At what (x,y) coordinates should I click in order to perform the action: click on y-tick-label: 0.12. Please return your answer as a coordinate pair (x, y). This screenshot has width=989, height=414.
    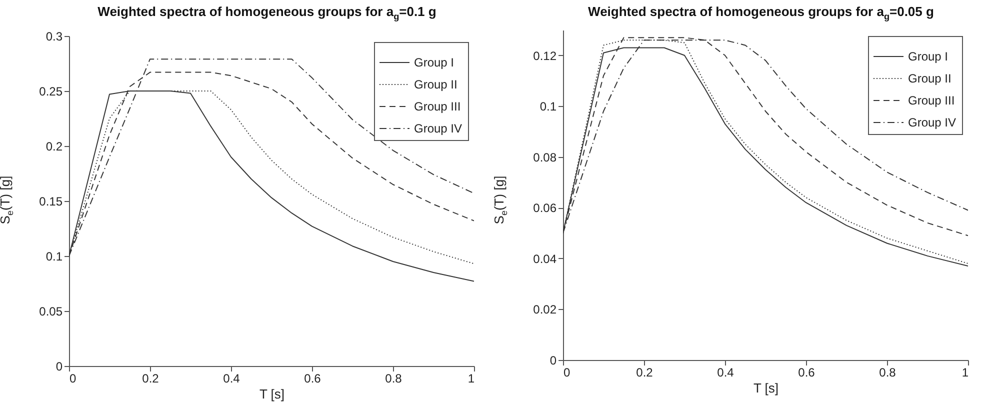
    Looking at the image, I should click on (545, 55).